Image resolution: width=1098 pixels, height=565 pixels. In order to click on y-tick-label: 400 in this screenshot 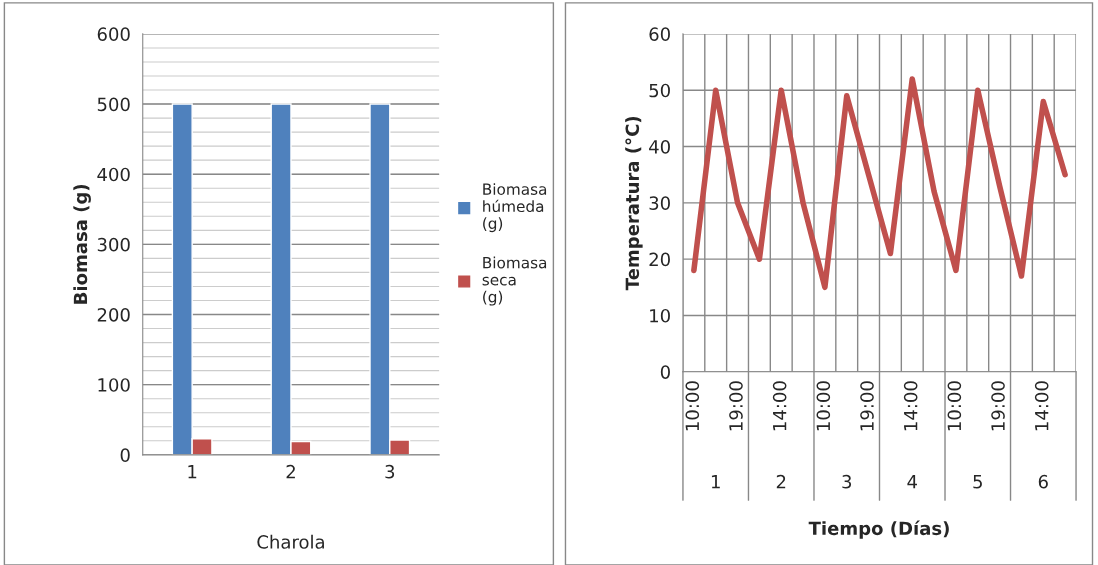, I will do `click(113, 174)`.